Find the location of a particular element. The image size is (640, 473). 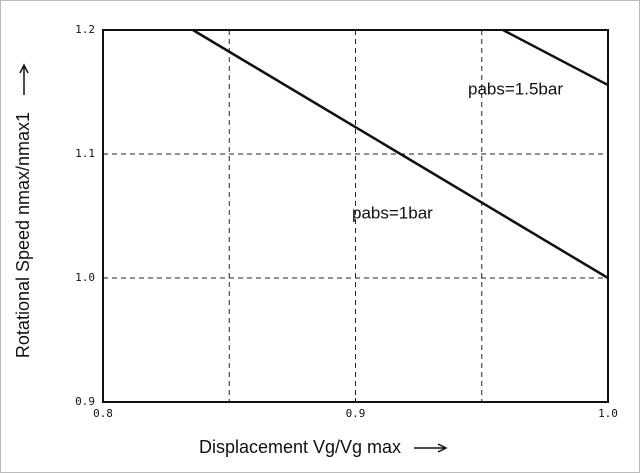

y-label-group: Rotational Speed nmax/nmax1 is located at coordinates (23, 210).